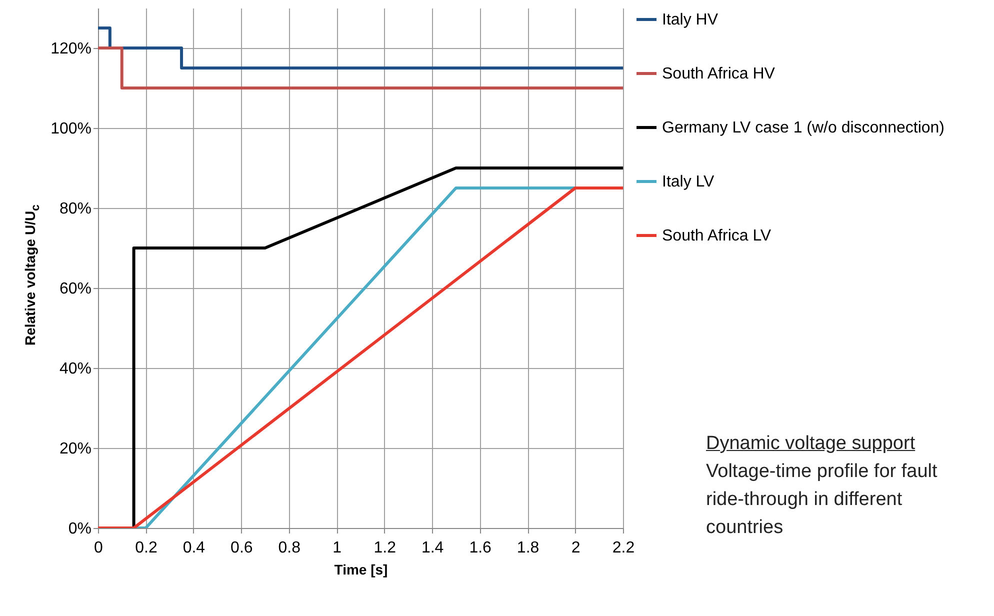 This screenshot has width=994, height=616. Describe the element at coordinates (803, 128) in the screenshot. I see `legend-label: Germany LV case 1 (w/o disconnection)` at that location.